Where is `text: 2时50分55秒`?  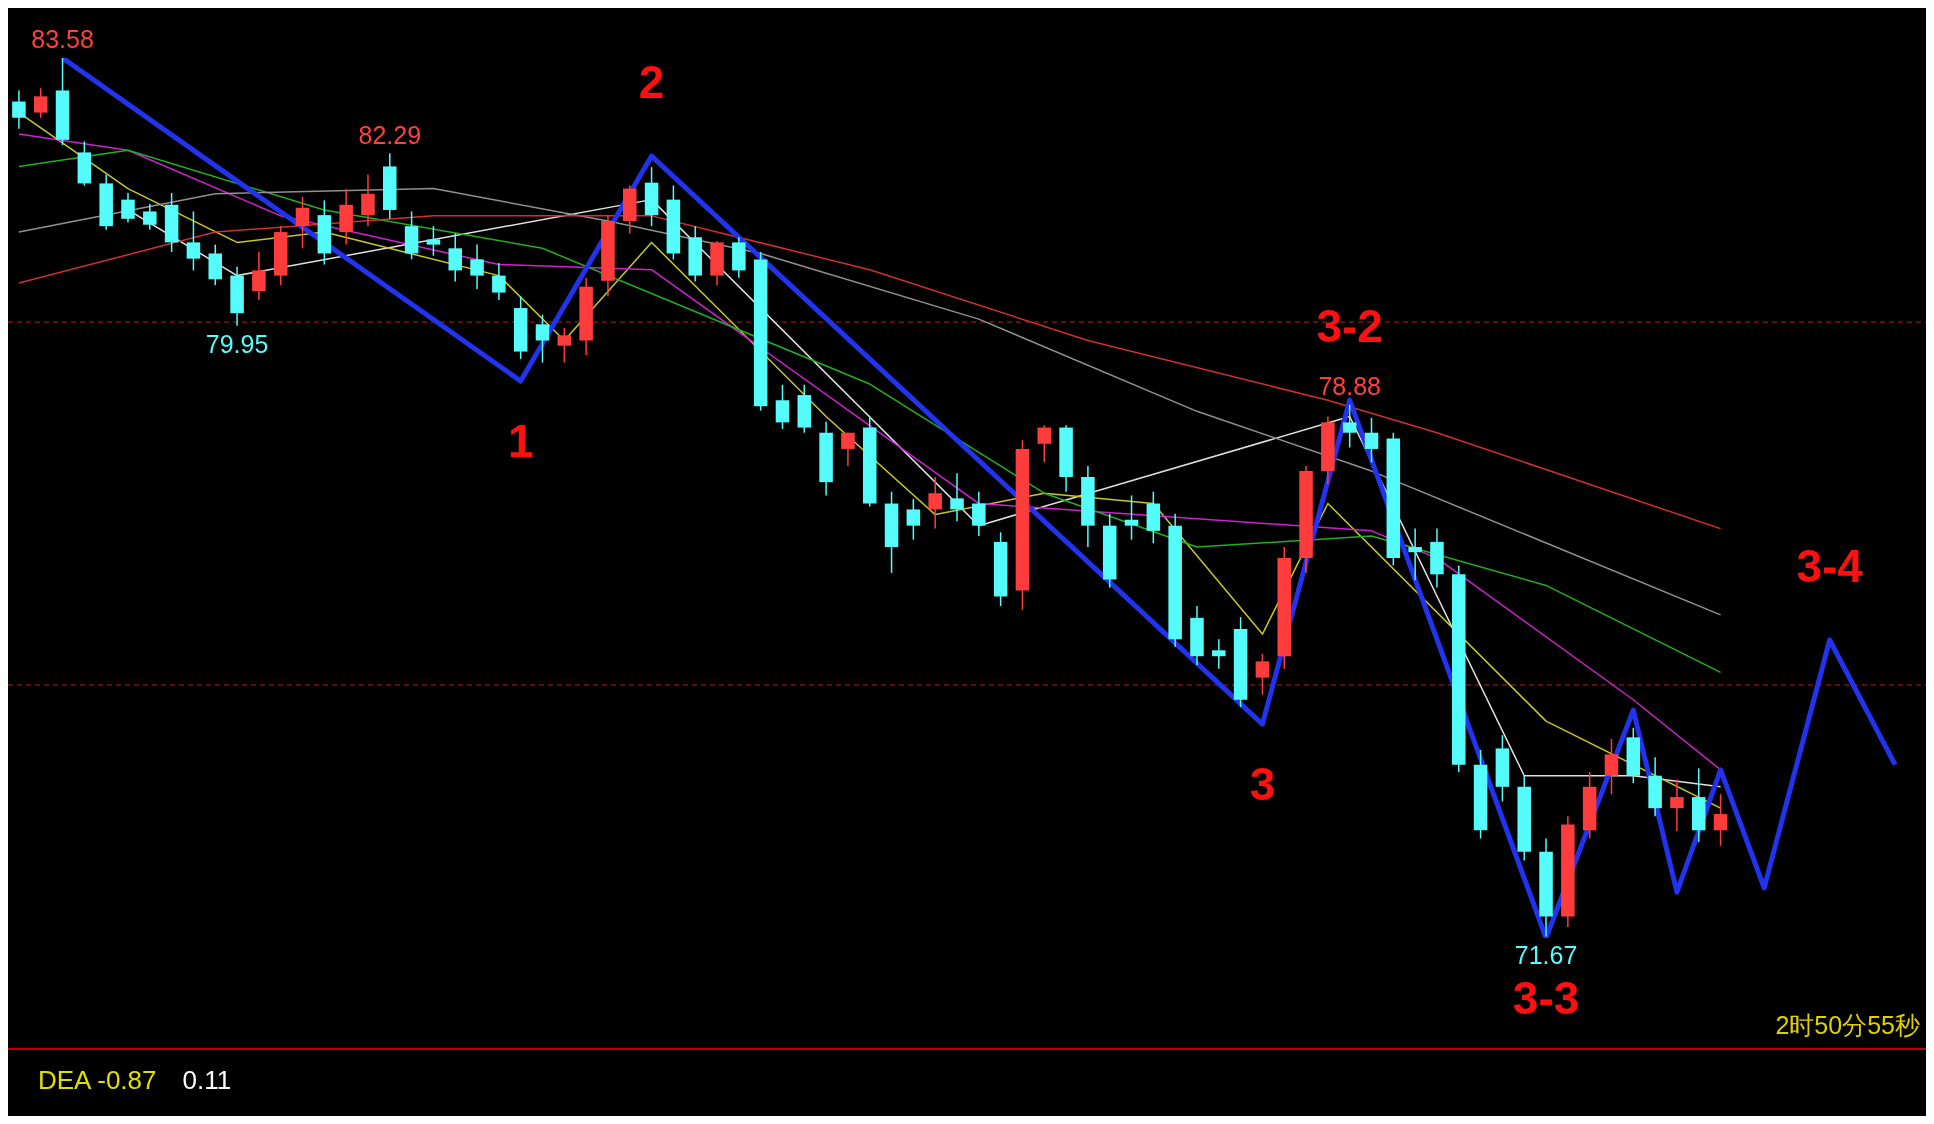 text: 2时50分55秒 is located at coordinates (1847, 1025).